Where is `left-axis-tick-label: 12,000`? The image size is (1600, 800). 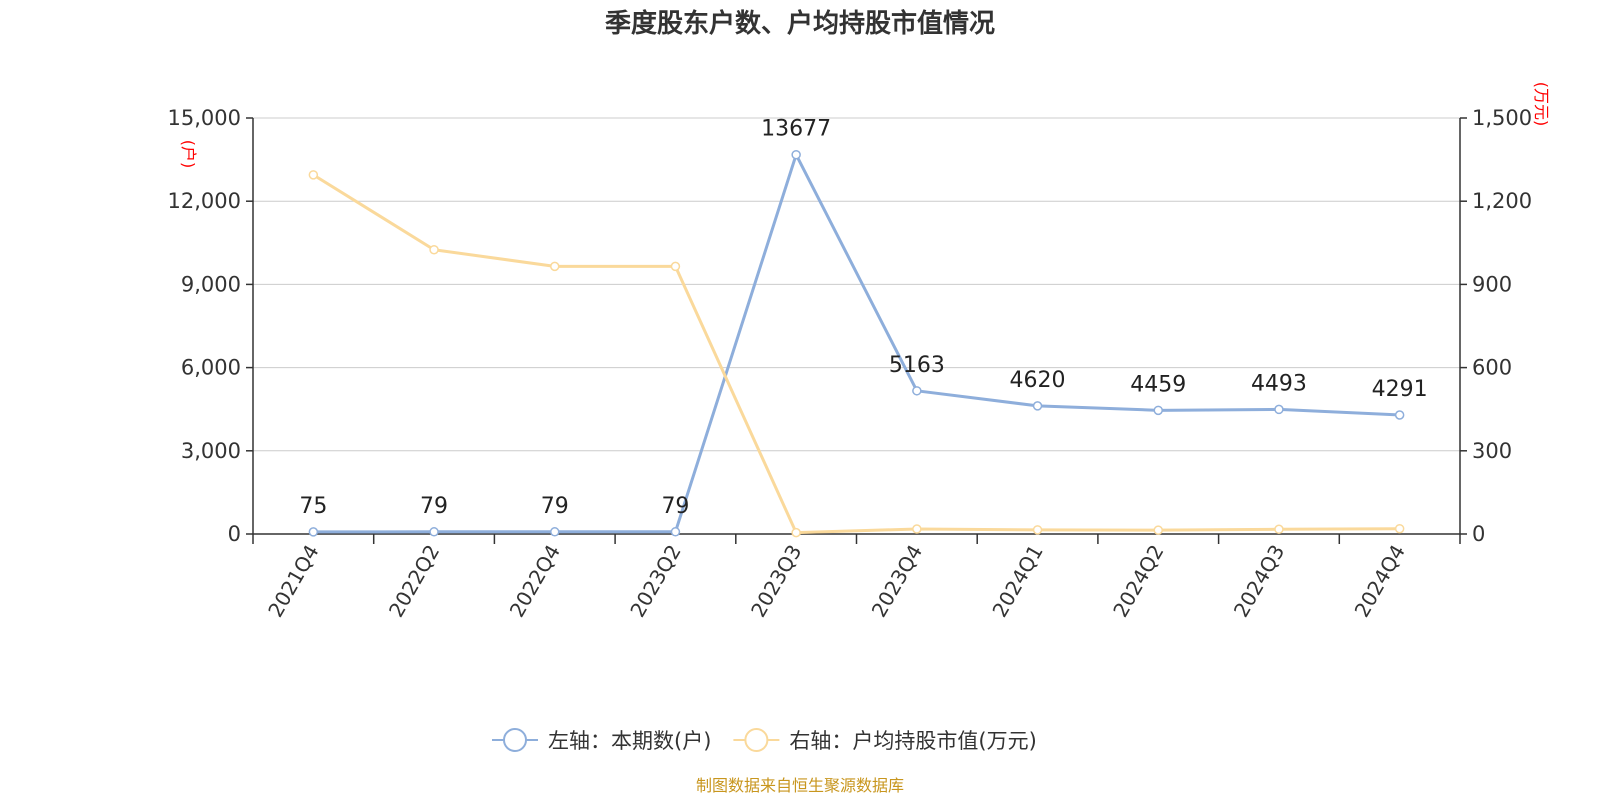 left-axis-tick-label: 12,000 is located at coordinates (204, 201).